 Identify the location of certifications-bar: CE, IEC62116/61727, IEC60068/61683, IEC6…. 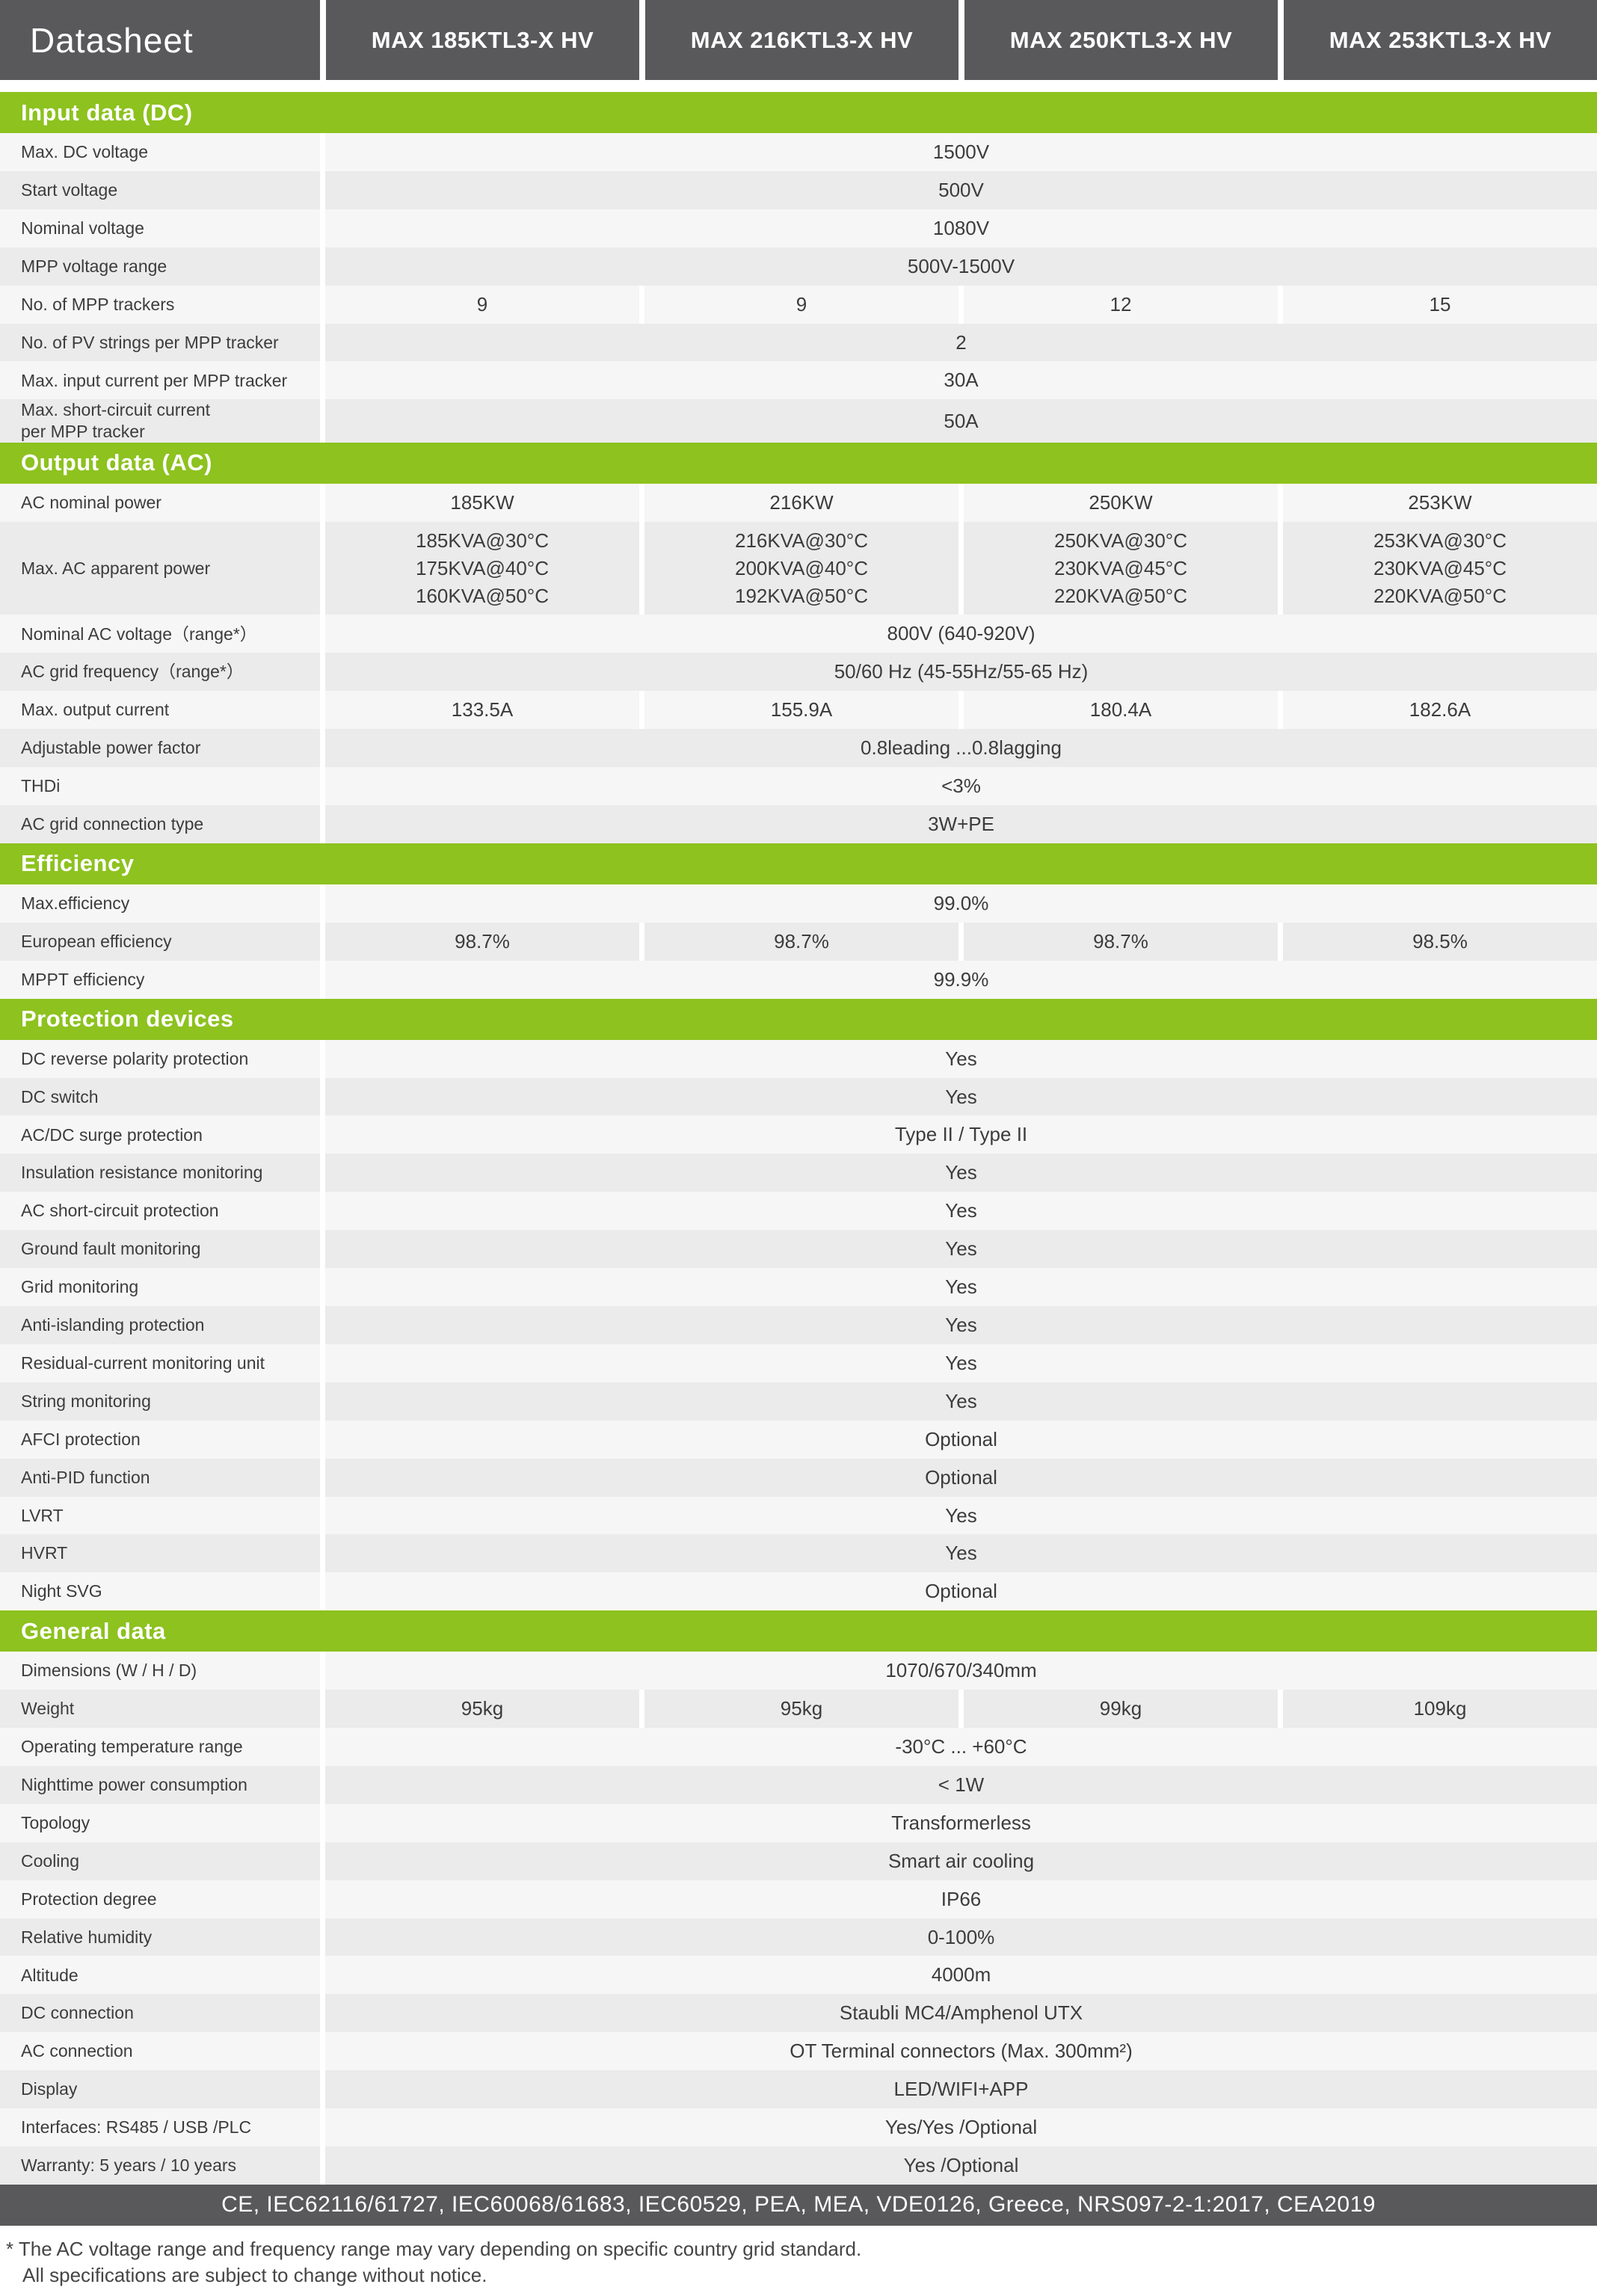
(798, 2205).